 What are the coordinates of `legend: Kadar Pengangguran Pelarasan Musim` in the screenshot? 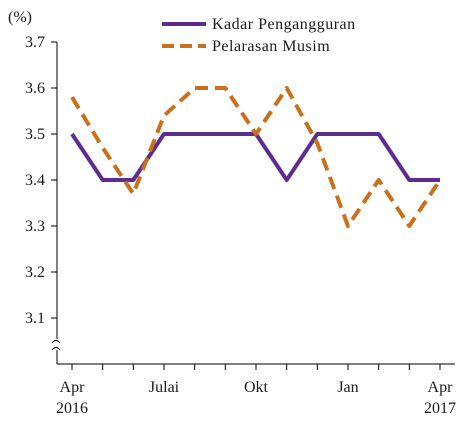 It's located at (259, 35).